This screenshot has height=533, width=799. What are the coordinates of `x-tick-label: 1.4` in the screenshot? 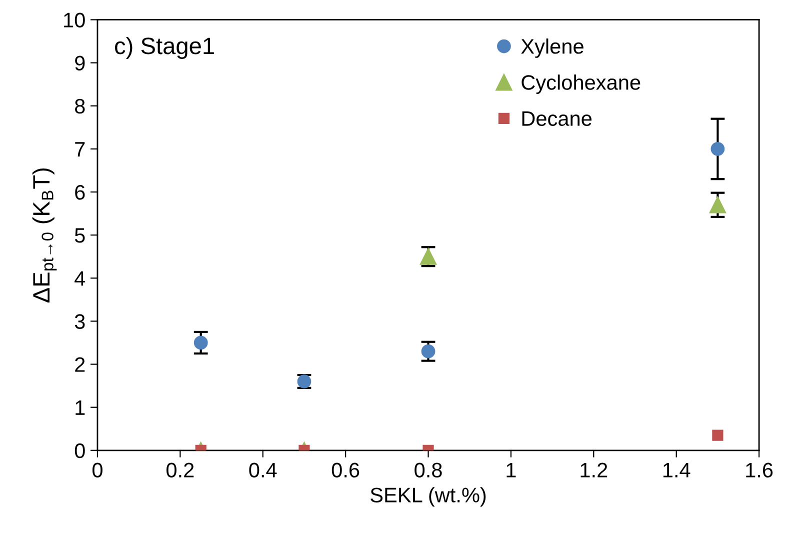 It's located at (676, 470).